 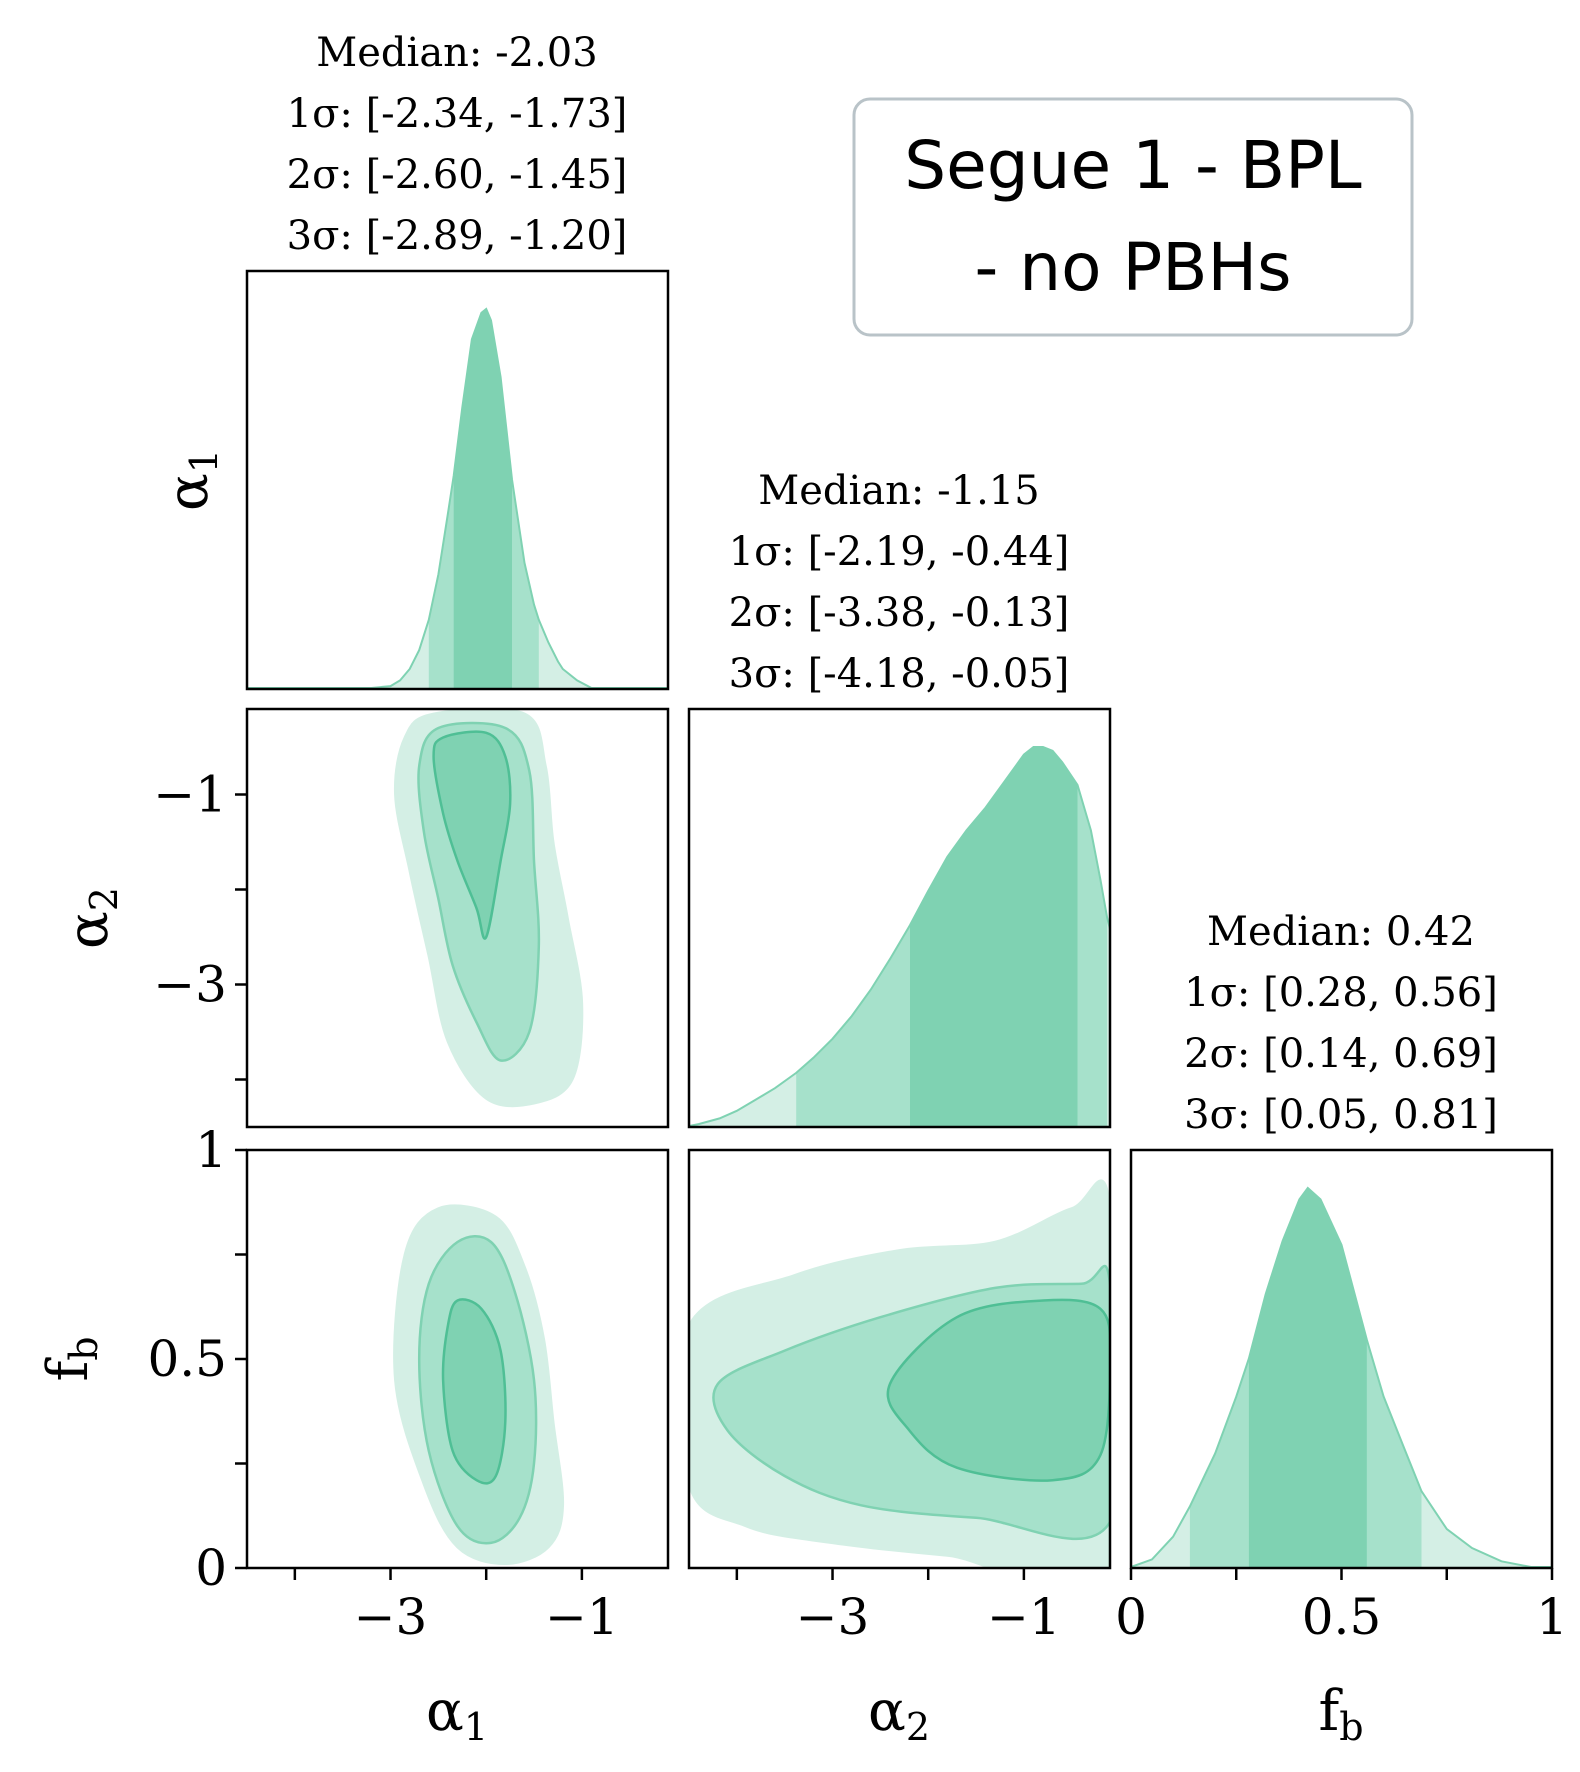 What do you see at coordinates (457, 1714) in the screenshot?
I see `x-axis-label-alpha1: α1` at bounding box center [457, 1714].